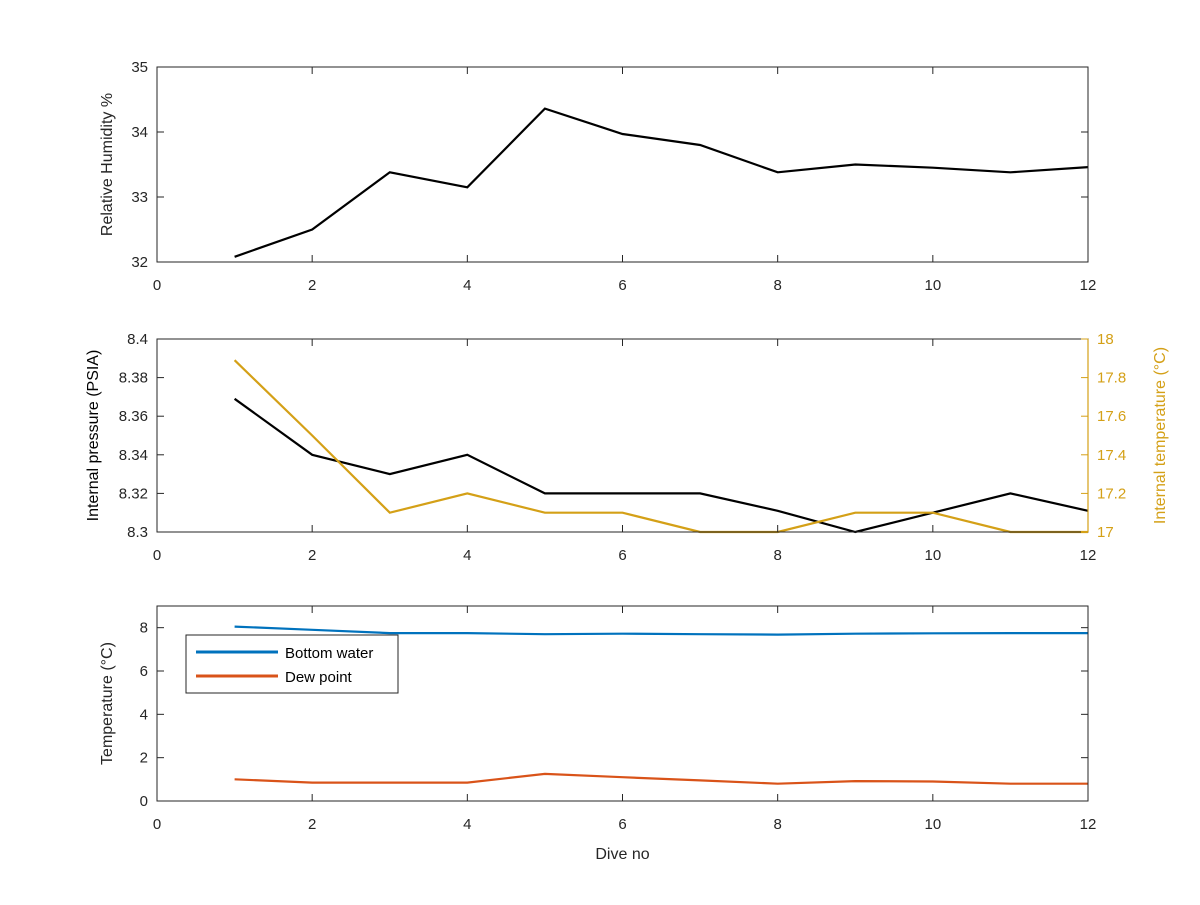 Image resolution: width=1200 pixels, height=905 pixels. Describe the element at coordinates (107, 164) in the screenshot. I see `y-axis-label: Relative Humidity %` at that location.